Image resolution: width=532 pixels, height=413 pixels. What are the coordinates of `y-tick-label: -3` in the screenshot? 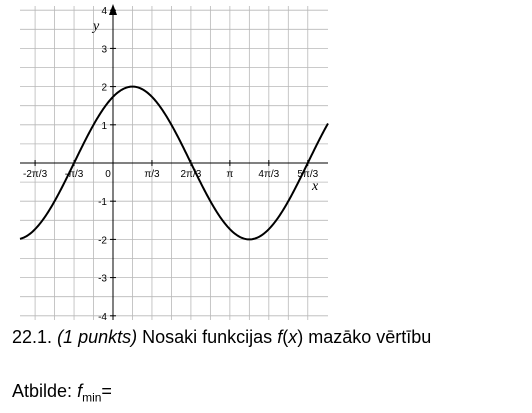 It's located at (102, 279).